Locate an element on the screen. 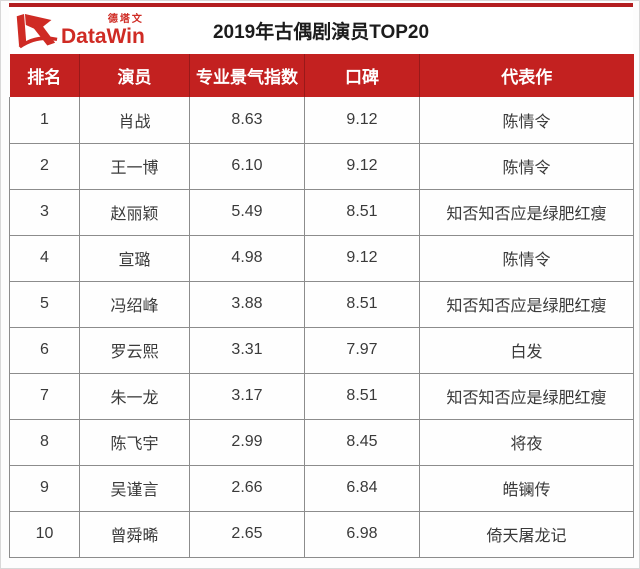 This screenshot has width=640, height=569. actor-cell: 陈飞宇 is located at coordinates (134, 442).